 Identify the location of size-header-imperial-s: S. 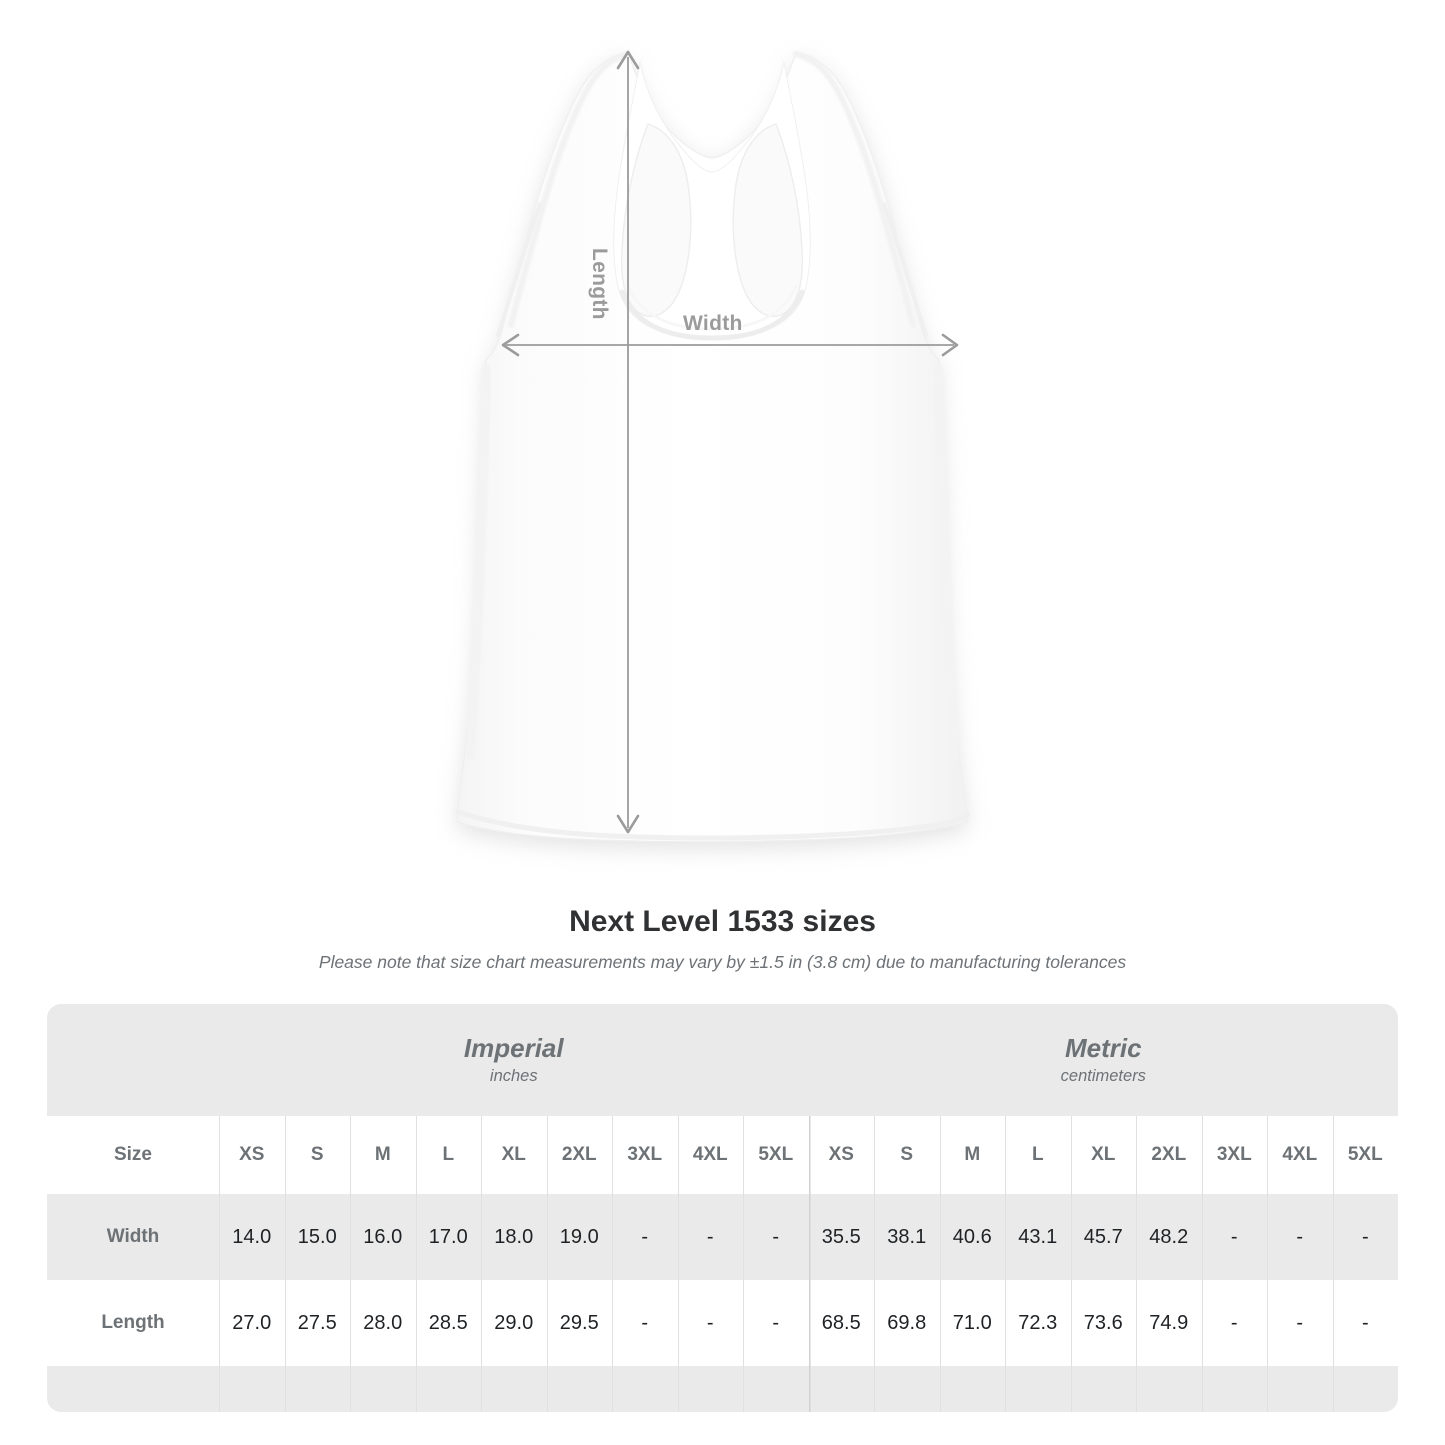
(317, 1155).